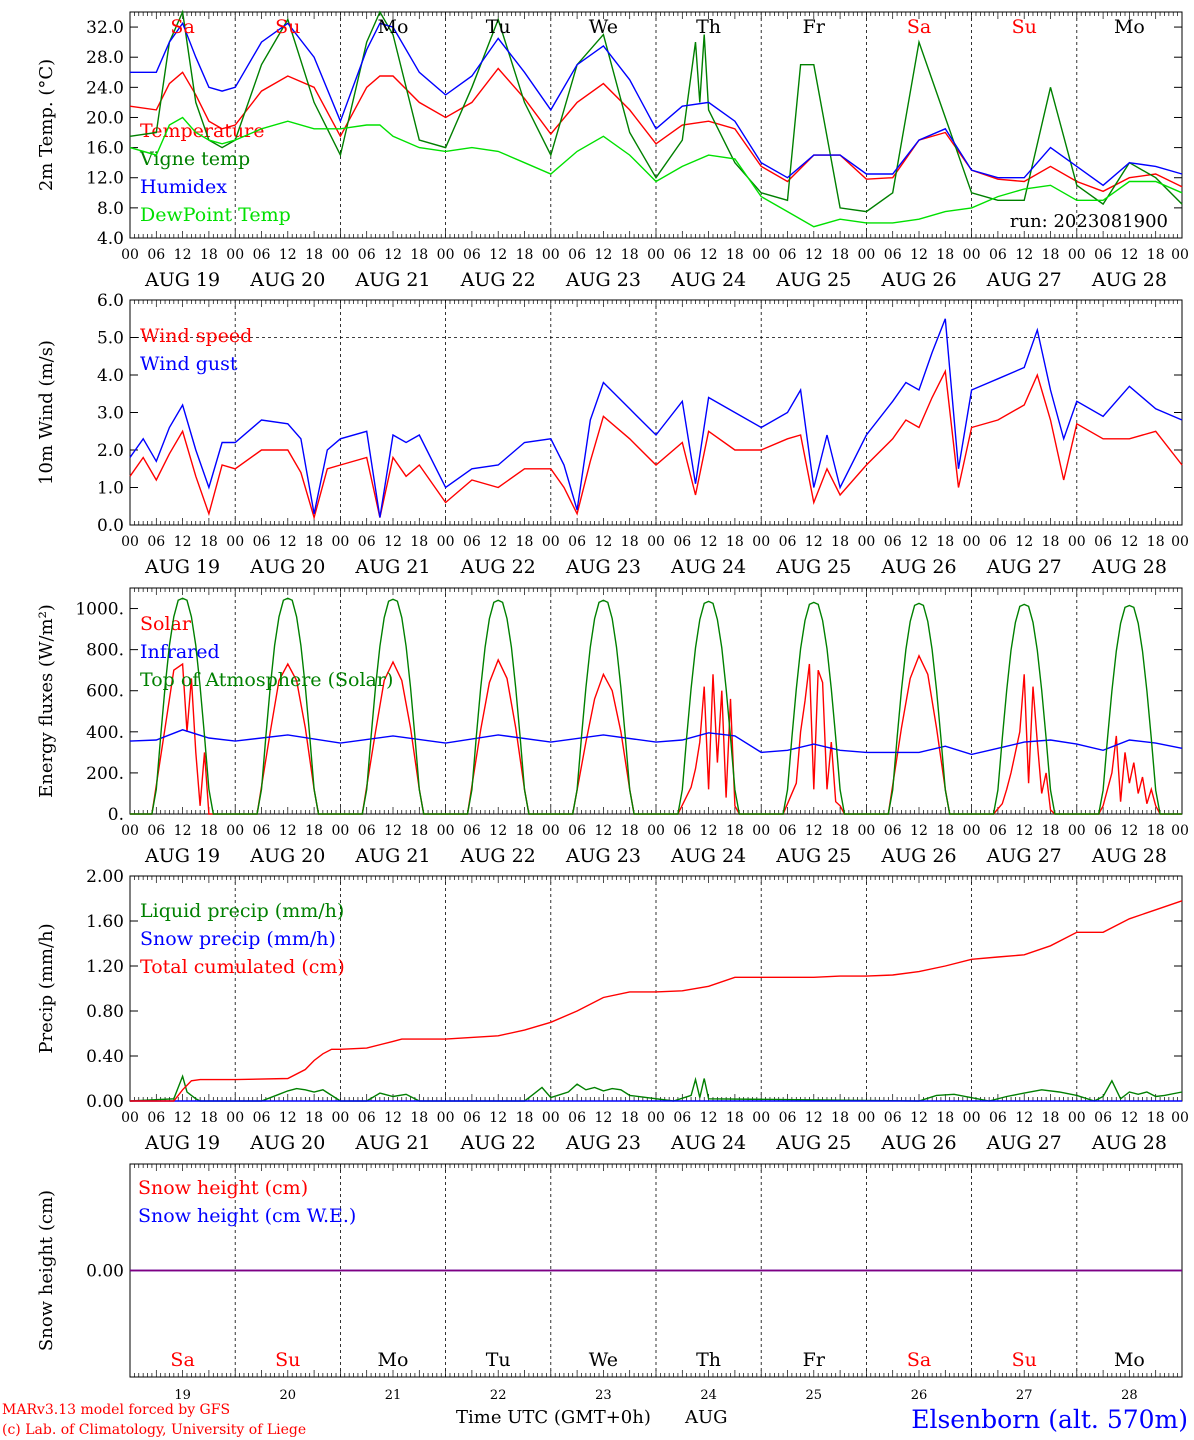 The width and height of the screenshot is (1194, 1440). I want to click on legend-entry: Solar, so click(166, 624).